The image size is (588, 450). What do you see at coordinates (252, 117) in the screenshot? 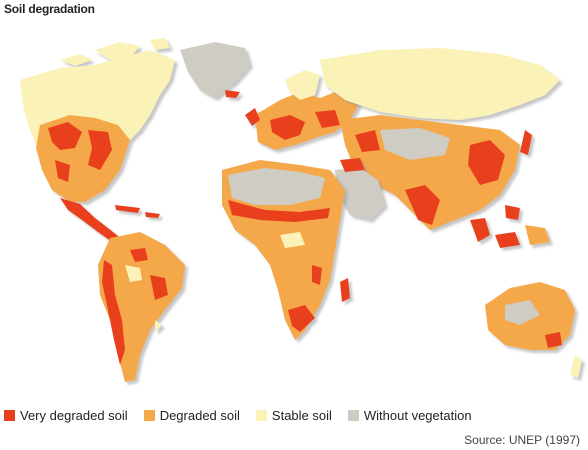
I see `uk-ireland` at bounding box center [252, 117].